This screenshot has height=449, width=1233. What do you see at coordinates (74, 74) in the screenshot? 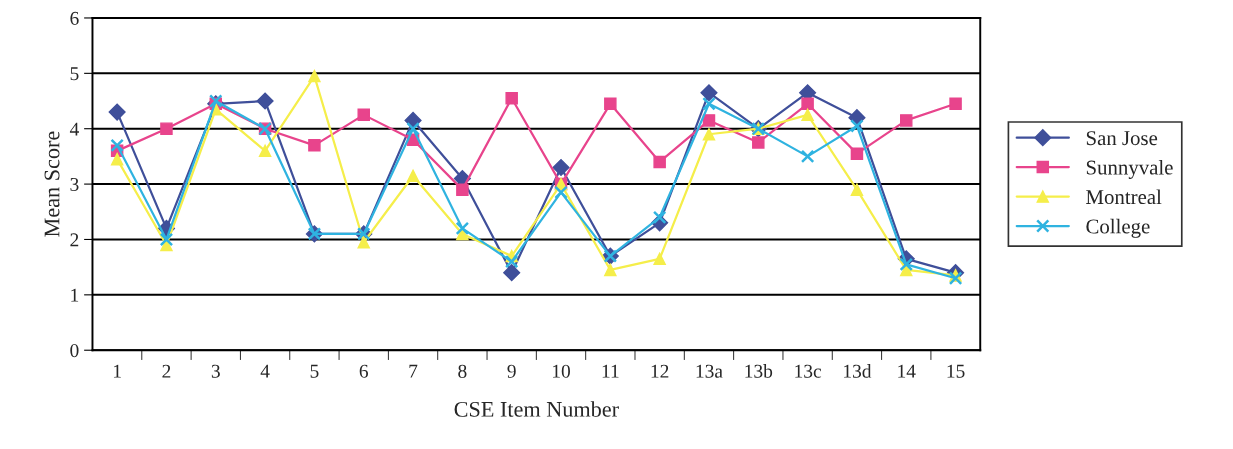
I see `y-tick-label: 5` at bounding box center [74, 74].